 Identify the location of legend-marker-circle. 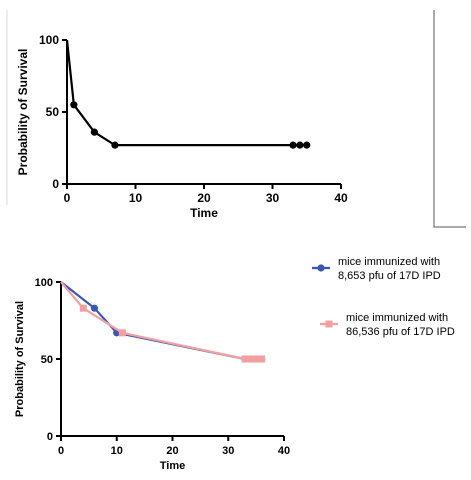
(321, 268).